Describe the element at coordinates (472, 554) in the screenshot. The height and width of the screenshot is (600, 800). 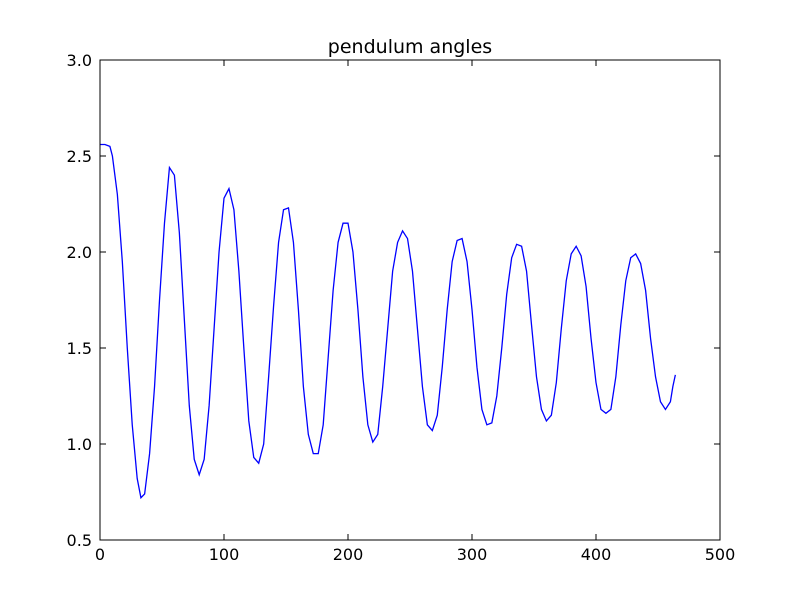
I see `x-tick-label: 300` at that location.